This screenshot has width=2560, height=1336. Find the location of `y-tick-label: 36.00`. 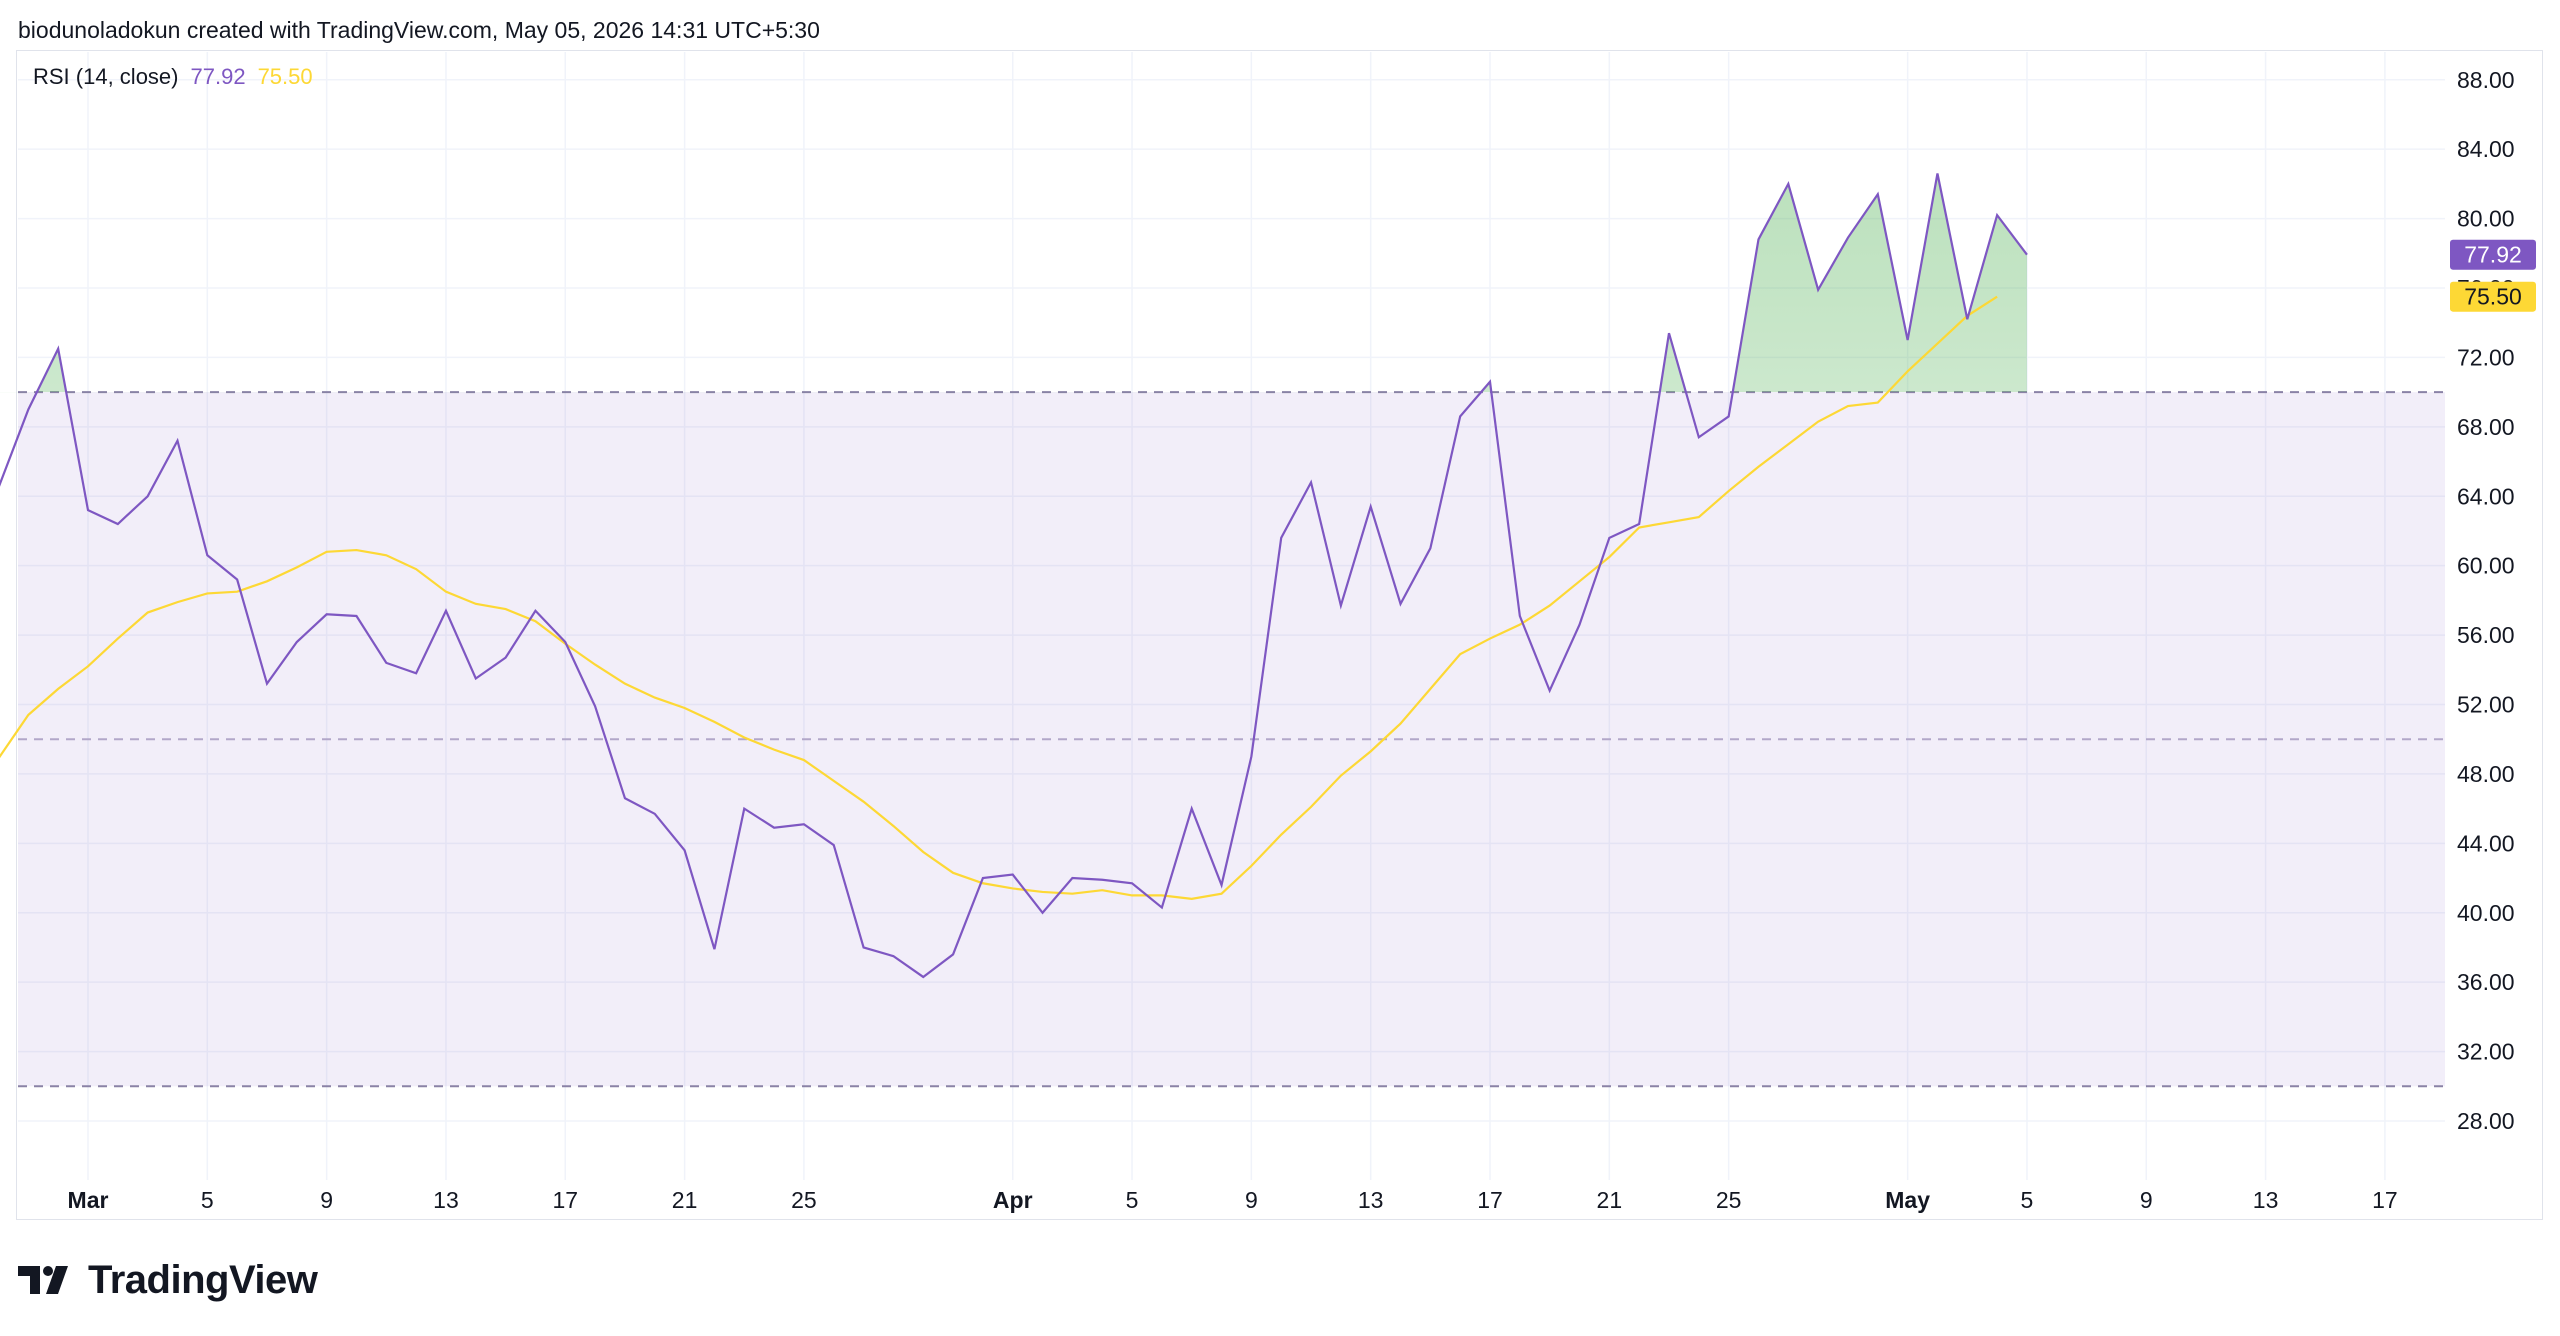

y-tick-label: 36.00 is located at coordinates (2486, 982).